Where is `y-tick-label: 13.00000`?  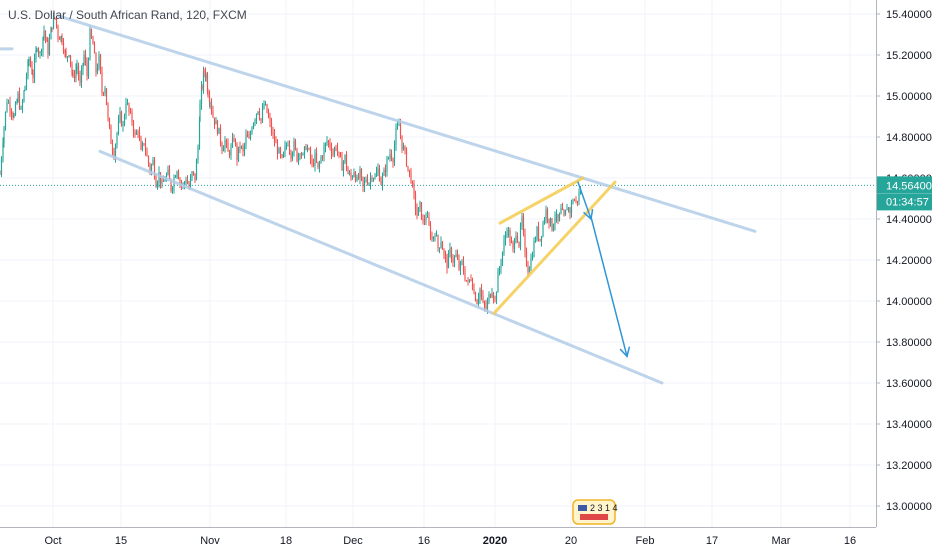 y-tick-label: 13.00000 is located at coordinates (909, 507).